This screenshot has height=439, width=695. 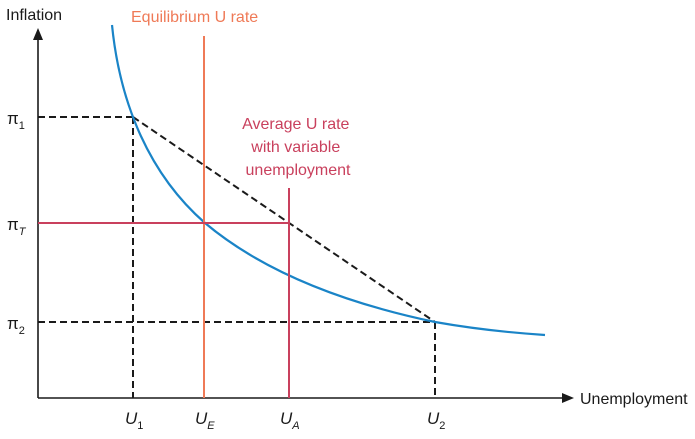 I want to click on average-label-line-2: with variable, so click(x=295, y=147).